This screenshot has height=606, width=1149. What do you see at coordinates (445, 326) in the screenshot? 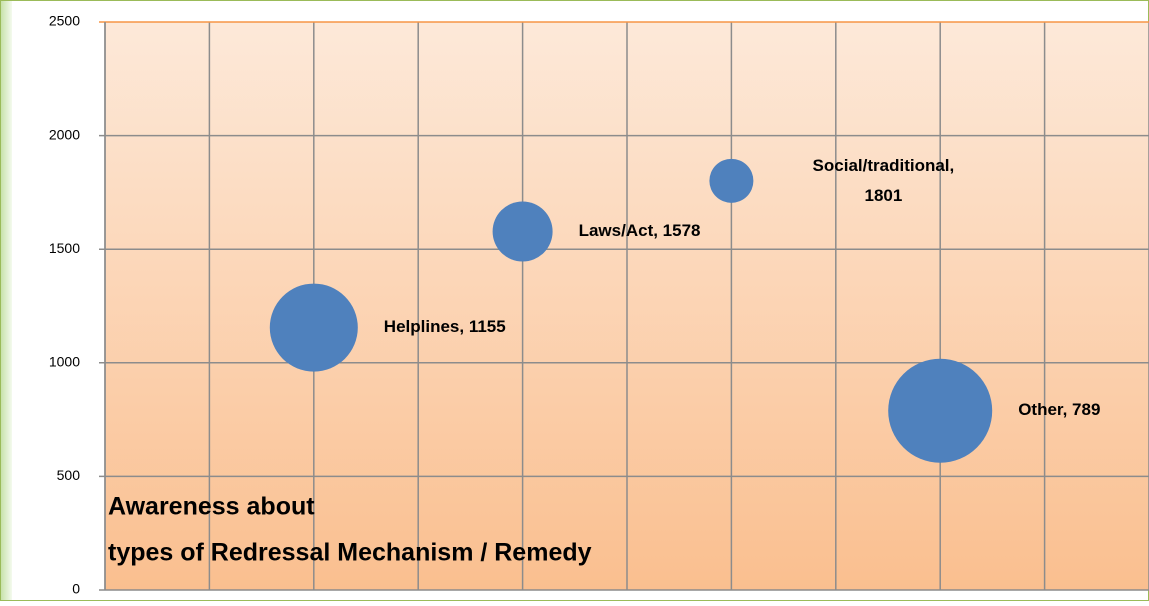
I see `data-label: Helplines, 1155` at bounding box center [445, 326].